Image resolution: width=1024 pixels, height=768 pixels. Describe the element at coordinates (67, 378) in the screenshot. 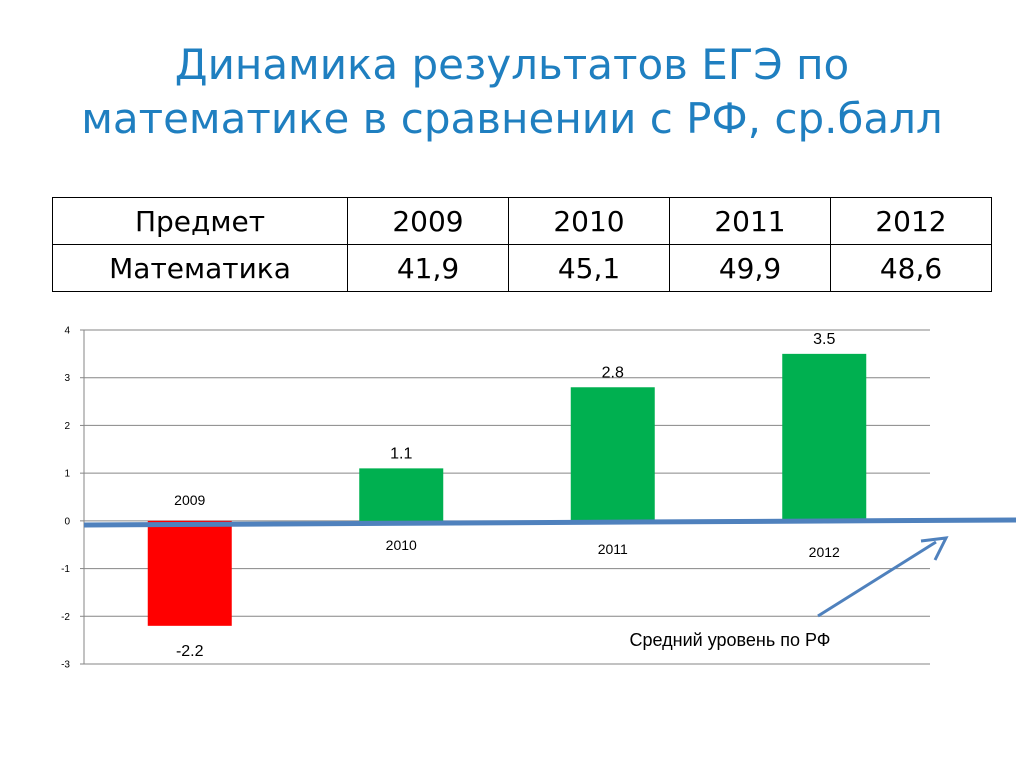

I see `y-tick-label: 3` at that location.